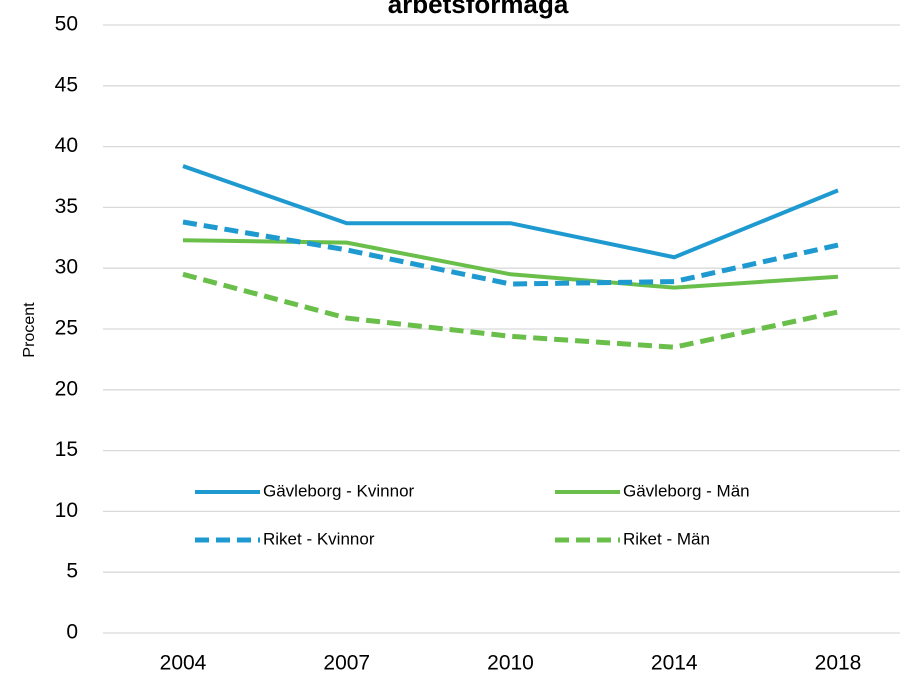  What do you see at coordinates (183, 663) in the screenshot?
I see `x-tick-label: 2004` at bounding box center [183, 663].